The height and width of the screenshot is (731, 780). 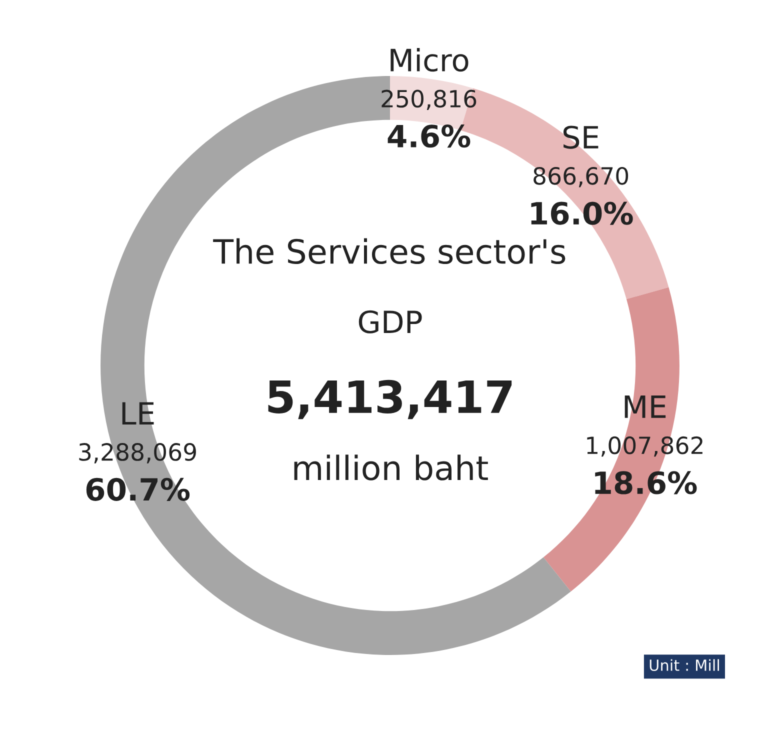 What do you see at coordinates (582, 195) in the screenshot?
I see `data-label: 866,670 16.0%` at bounding box center [582, 195].